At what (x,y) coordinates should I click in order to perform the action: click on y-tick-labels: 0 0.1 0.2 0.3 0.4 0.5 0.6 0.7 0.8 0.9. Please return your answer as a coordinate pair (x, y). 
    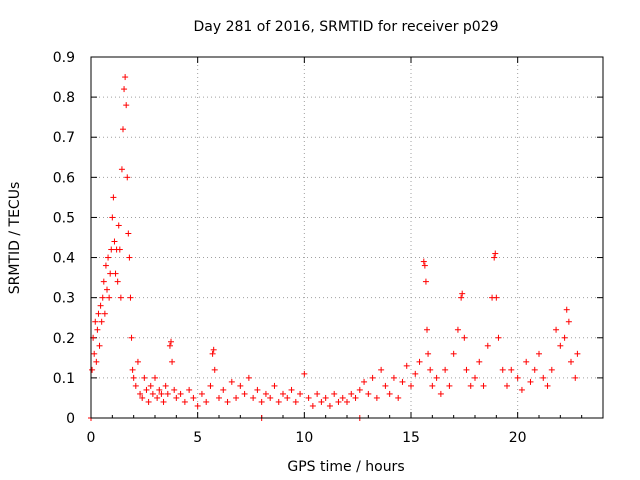
    Looking at the image, I should click on (64, 238).